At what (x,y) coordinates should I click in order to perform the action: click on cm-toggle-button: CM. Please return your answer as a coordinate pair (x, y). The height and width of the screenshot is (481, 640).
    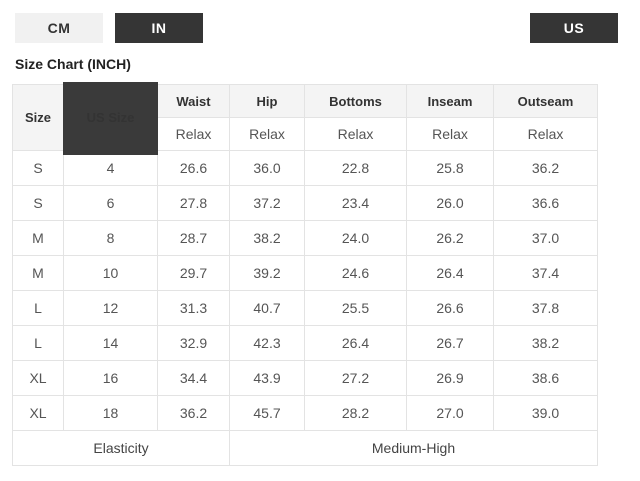
    Looking at the image, I should click on (59, 28).